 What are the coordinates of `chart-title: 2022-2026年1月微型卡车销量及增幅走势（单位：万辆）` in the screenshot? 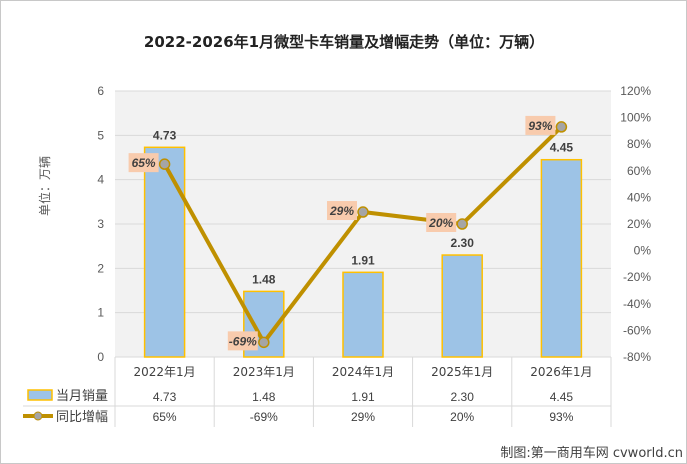 It's located at (344, 42).